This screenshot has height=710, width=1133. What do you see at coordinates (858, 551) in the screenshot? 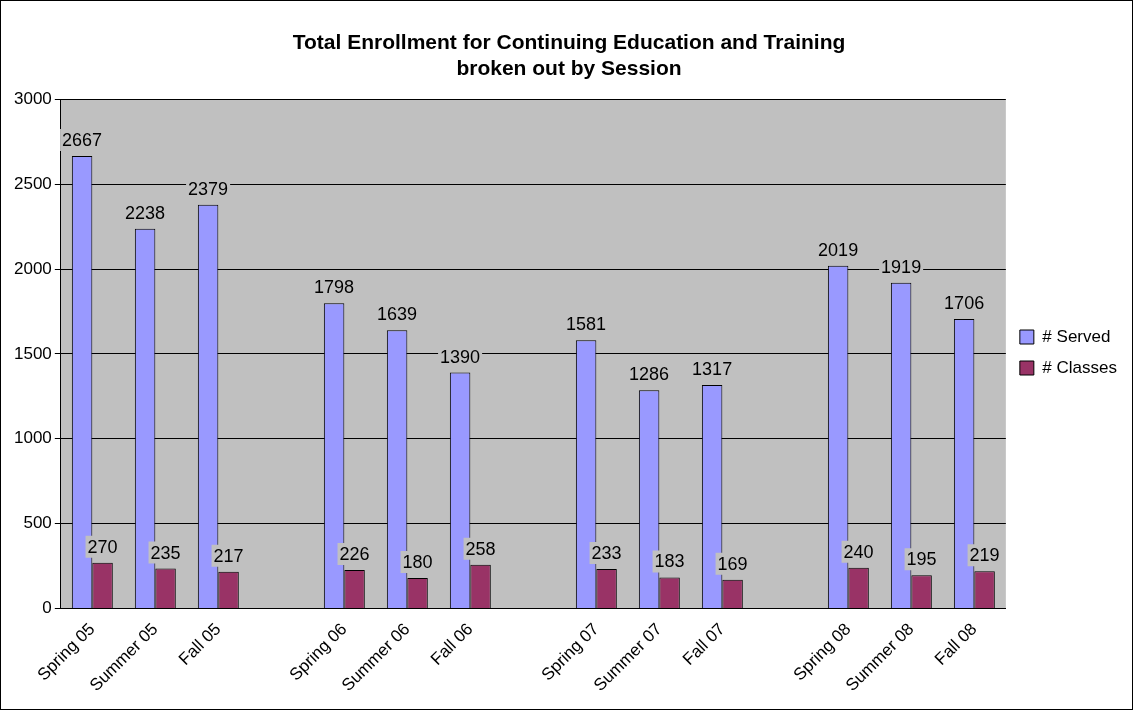
I see `data-label: 240` at bounding box center [858, 551].